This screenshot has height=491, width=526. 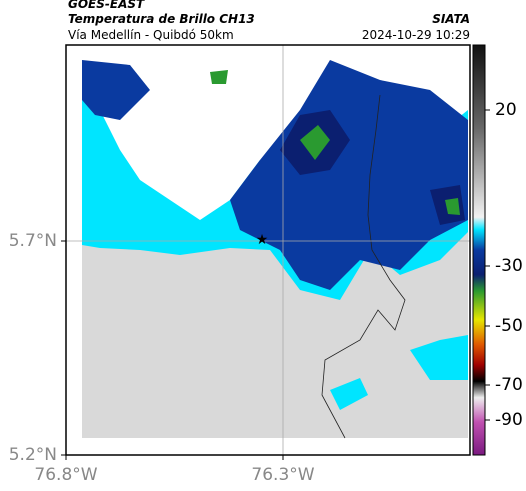 I want to click on x-tick-label: 76.3°W, so click(x=282, y=475).